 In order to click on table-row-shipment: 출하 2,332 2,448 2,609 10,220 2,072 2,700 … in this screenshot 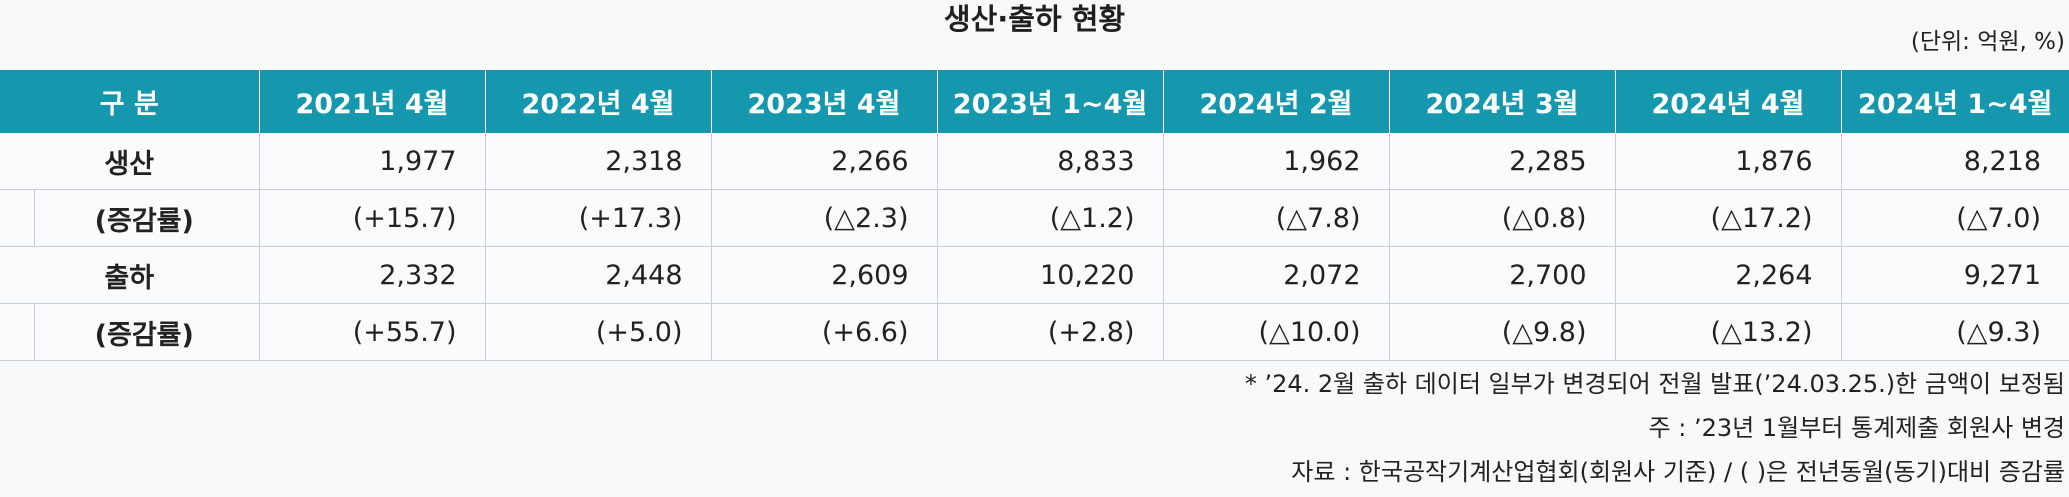, I will do `click(1034, 275)`.